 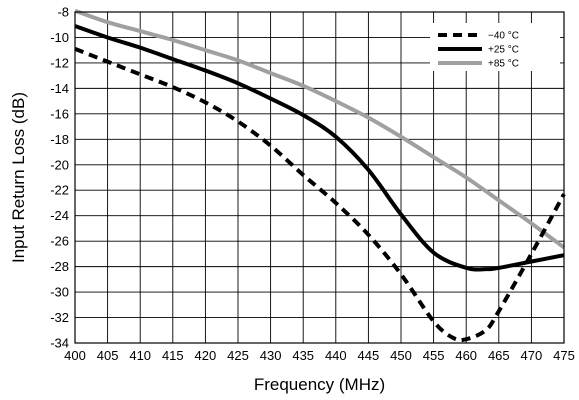 I want to click on x-tick-label: 475, so click(x=564, y=355).